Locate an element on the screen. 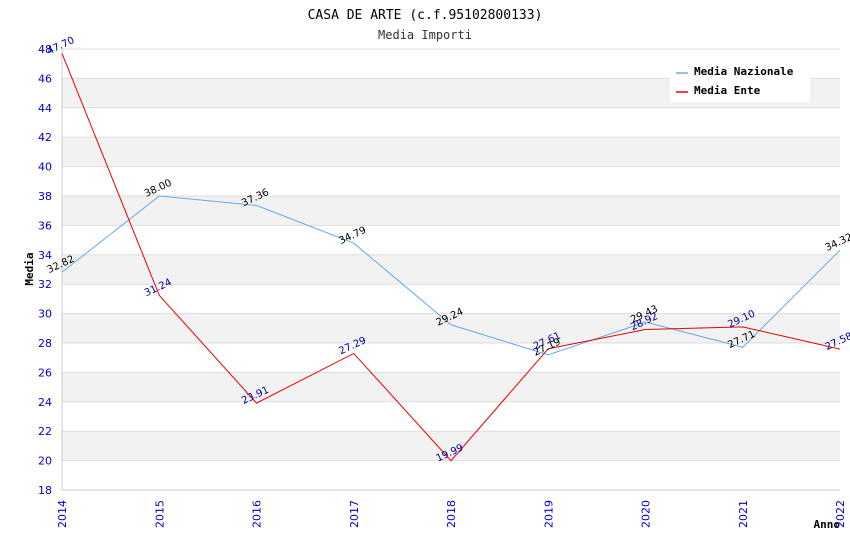  y-tick-label: 44 is located at coordinates (45, 108).